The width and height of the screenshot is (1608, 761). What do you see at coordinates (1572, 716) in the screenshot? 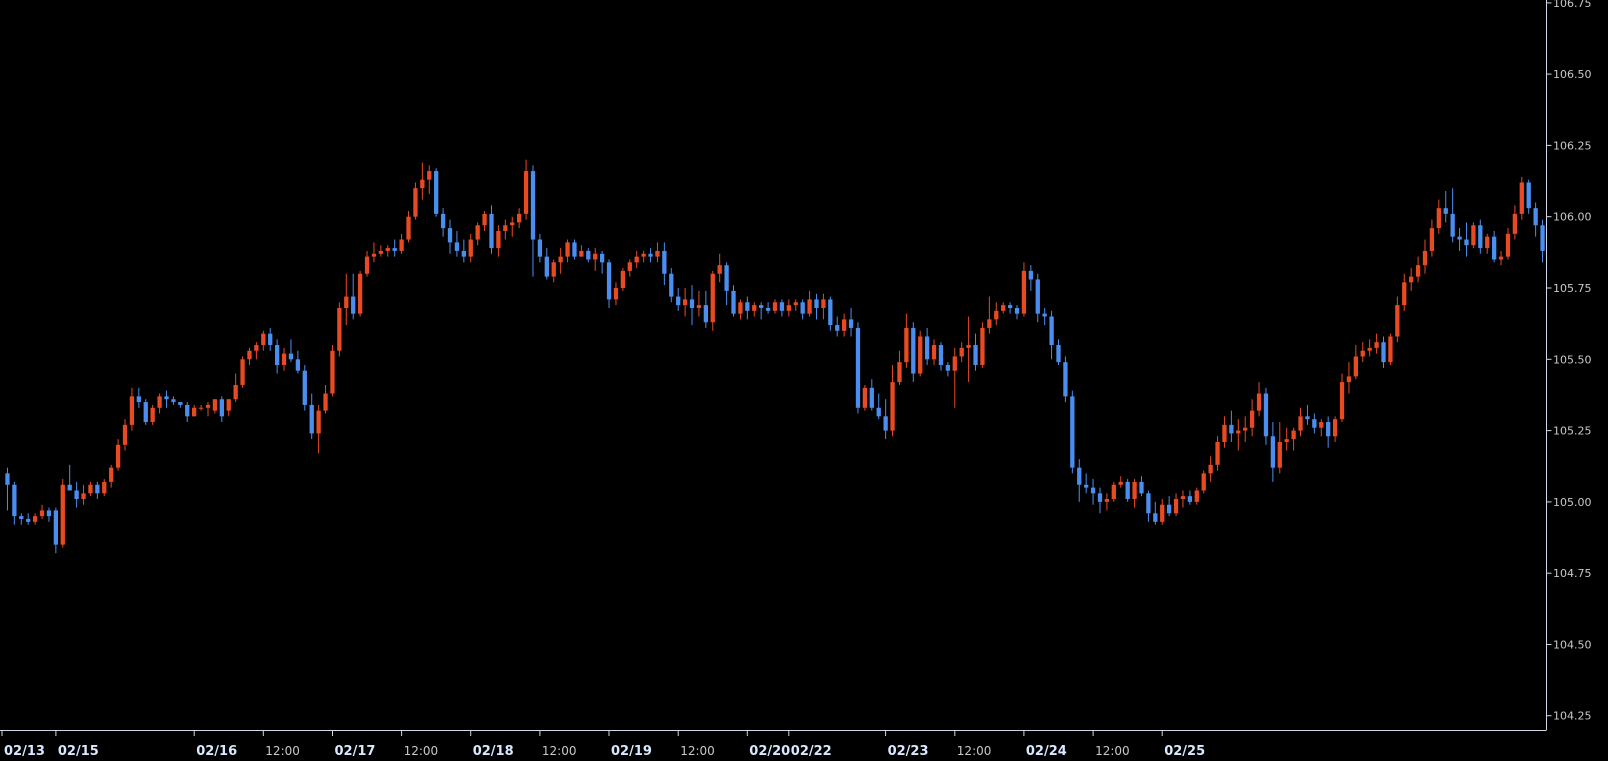
I see `y-tick-label: 104.25` at bounding box center [1572, 716].